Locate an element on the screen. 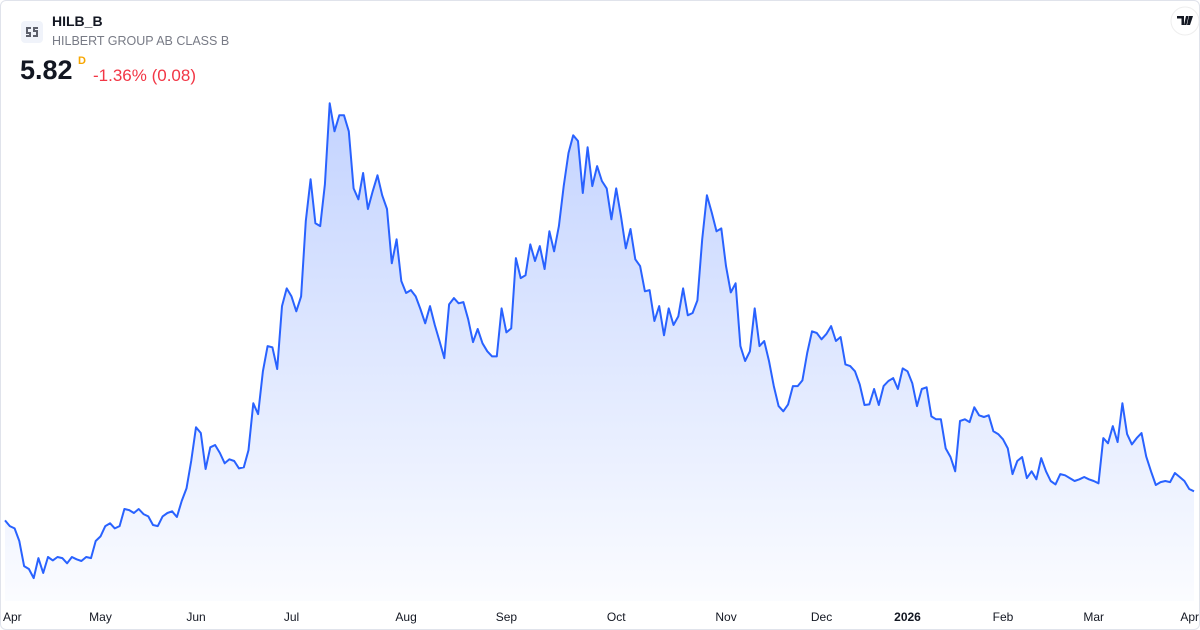 The height and width of the screenshot is (630, 1200). price: 5.82 is located at coordinates (46, 70).